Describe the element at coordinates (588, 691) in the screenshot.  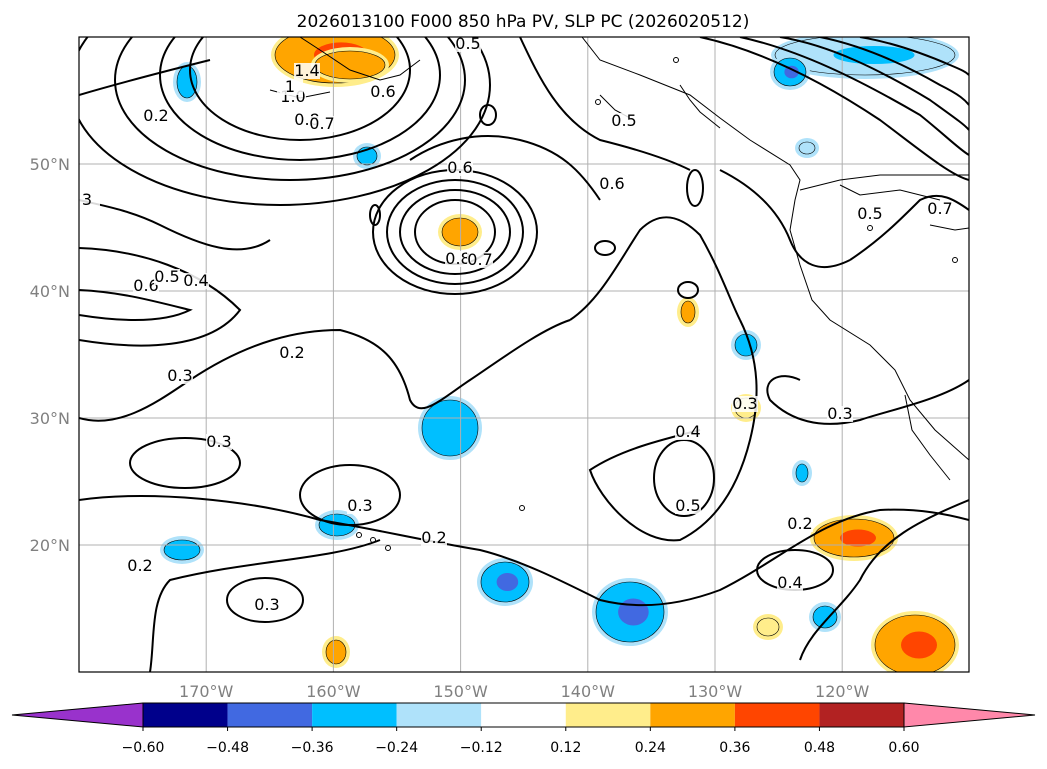
I see `x-tick-label: 140°W` at that location.